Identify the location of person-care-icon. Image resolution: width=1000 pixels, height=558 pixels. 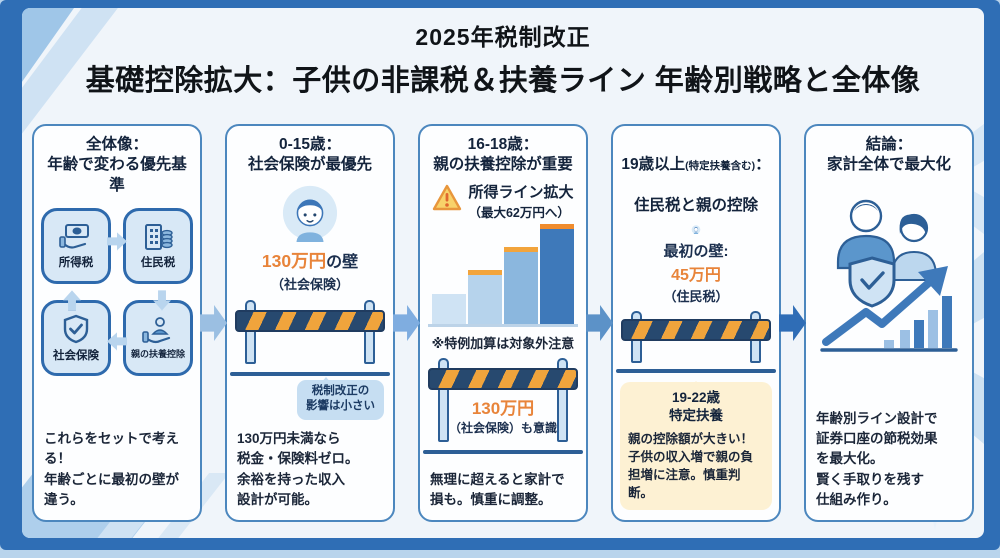
(156, 330).